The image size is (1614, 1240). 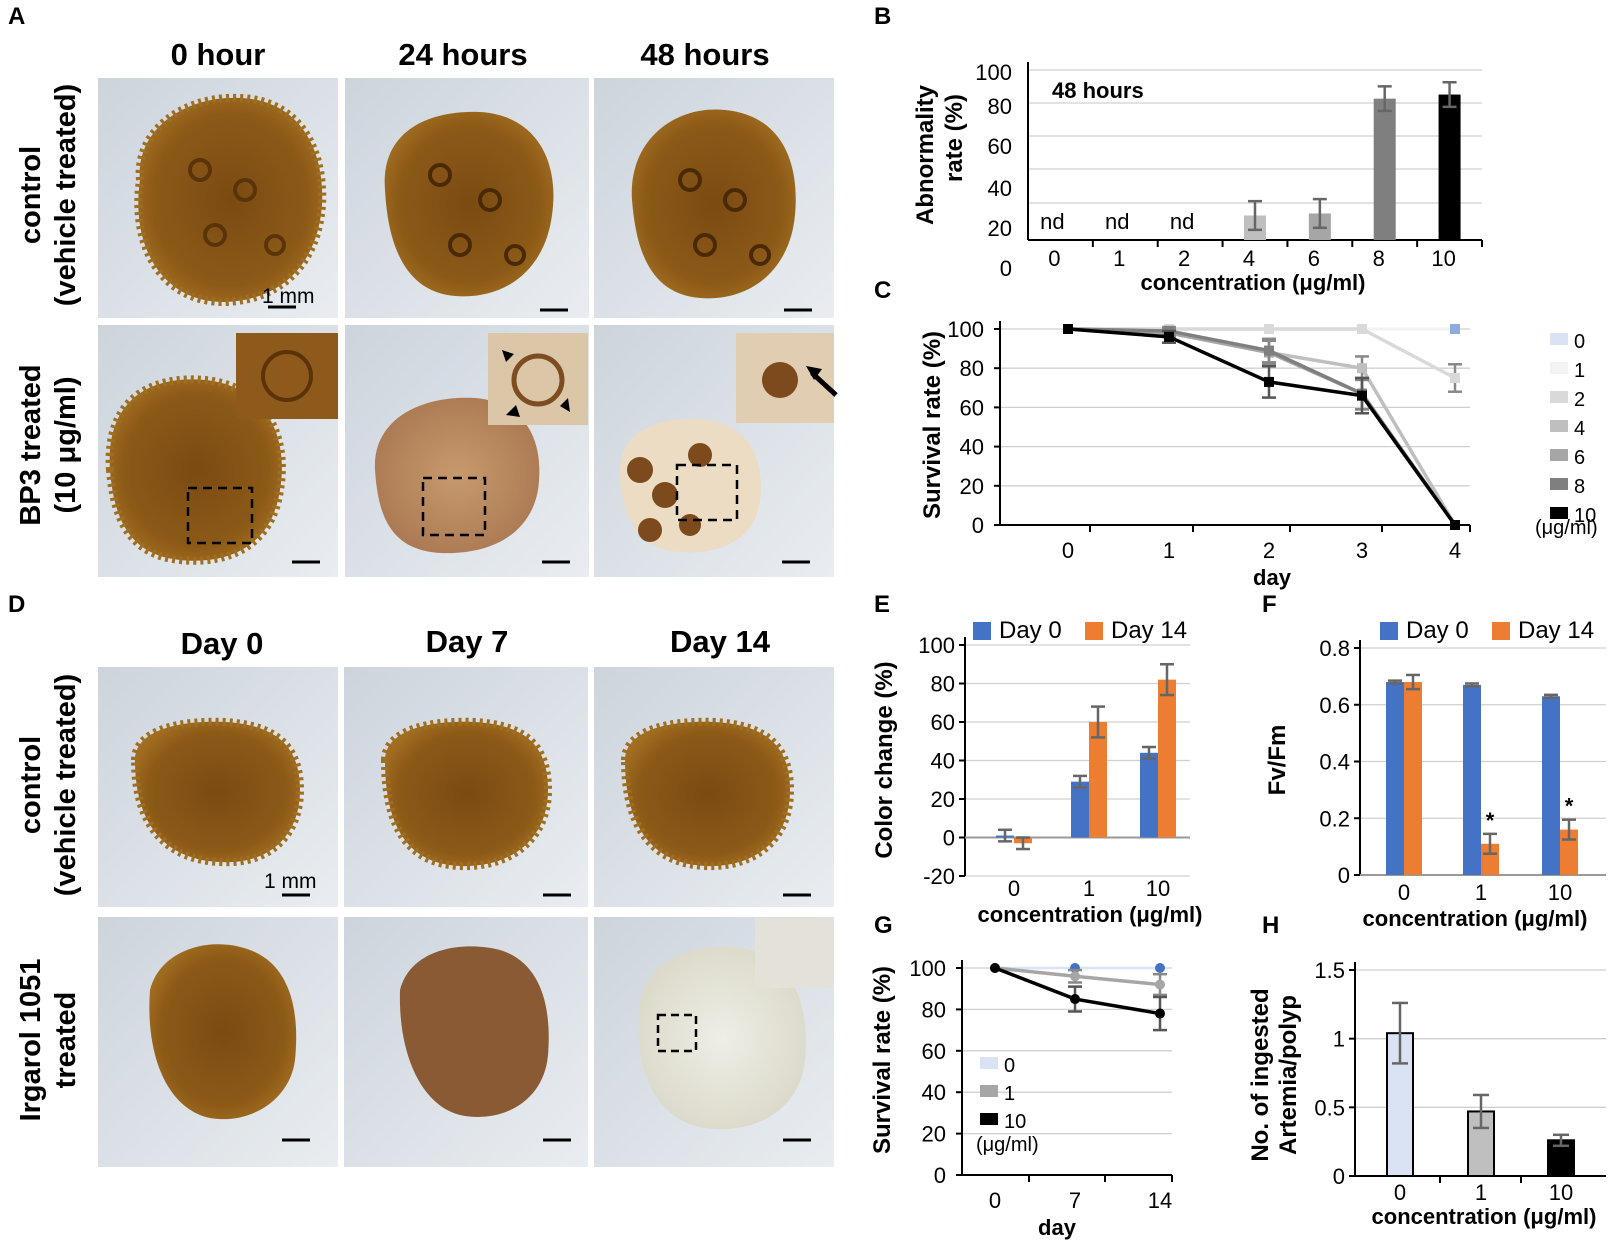 I want to click on panel-d-col-day7: Day 7, so click(x=467, y=641).